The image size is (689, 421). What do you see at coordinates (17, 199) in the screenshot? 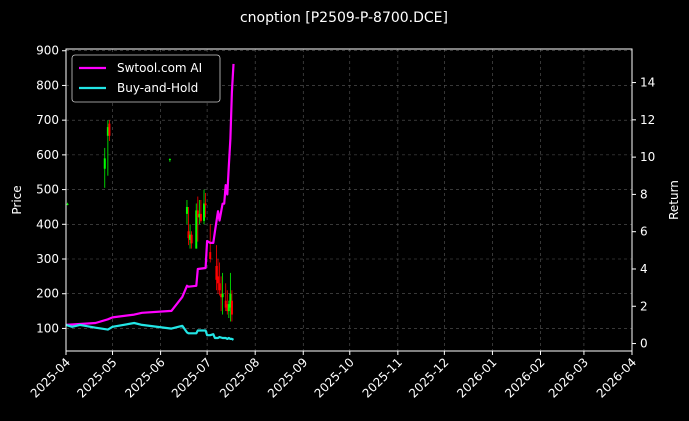
I see `left-axis-label: Price` at bounding box center [17, 199].